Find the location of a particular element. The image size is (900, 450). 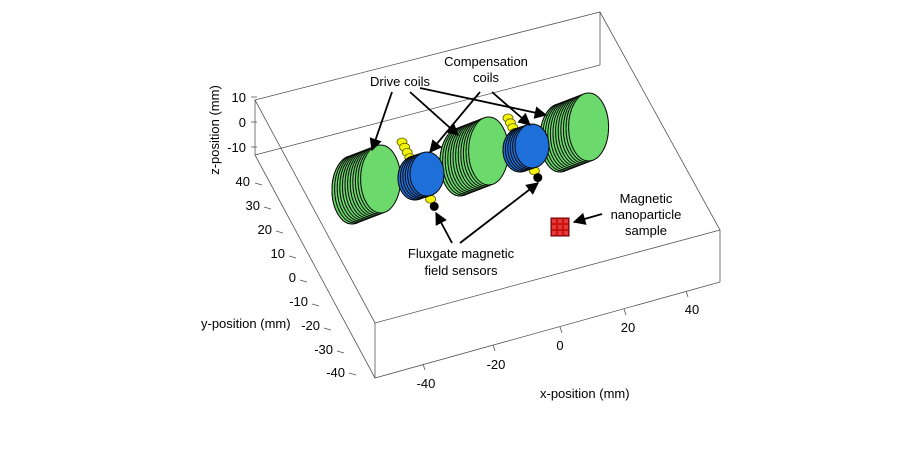

y-tick: 10 is located at coordinates (278, 253).